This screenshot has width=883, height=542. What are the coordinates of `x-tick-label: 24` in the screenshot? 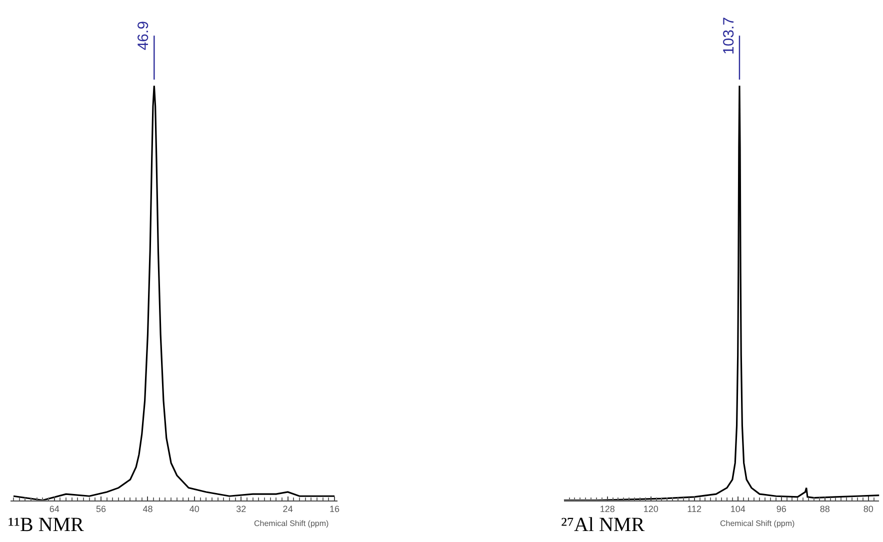 It's located at (287, 509).